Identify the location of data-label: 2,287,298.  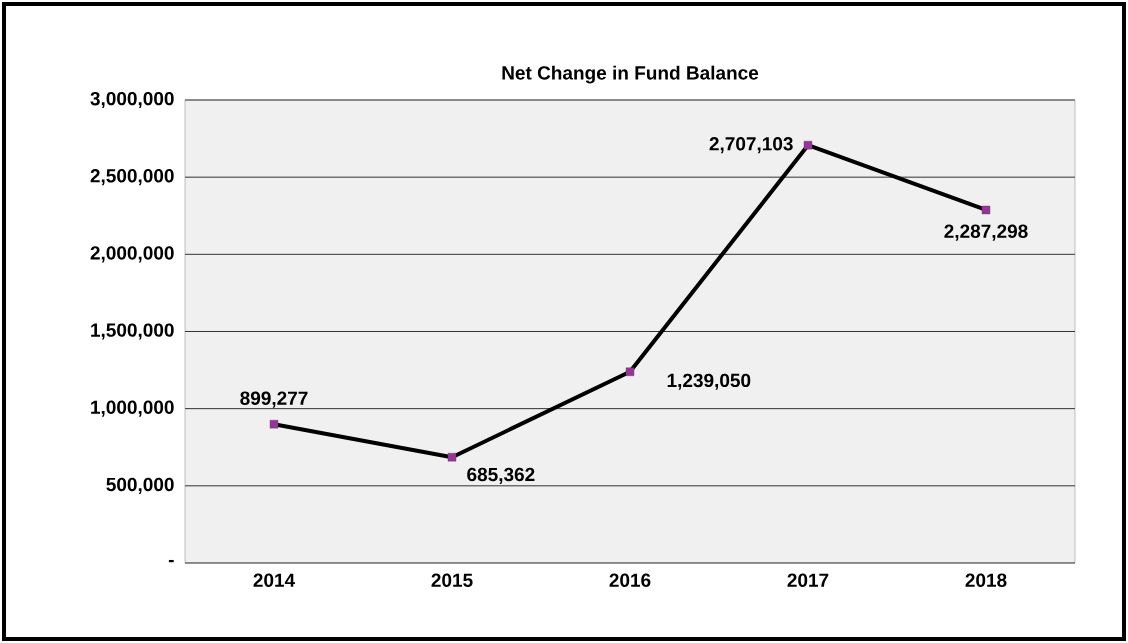
(986, 232).